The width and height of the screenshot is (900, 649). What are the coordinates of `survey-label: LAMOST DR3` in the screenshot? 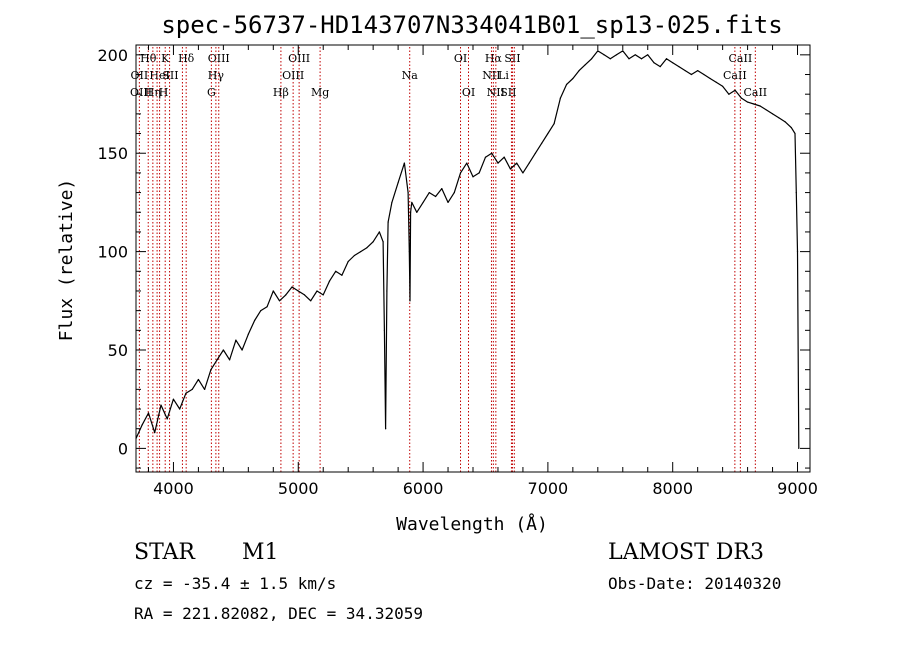 It's located at (686, 552).